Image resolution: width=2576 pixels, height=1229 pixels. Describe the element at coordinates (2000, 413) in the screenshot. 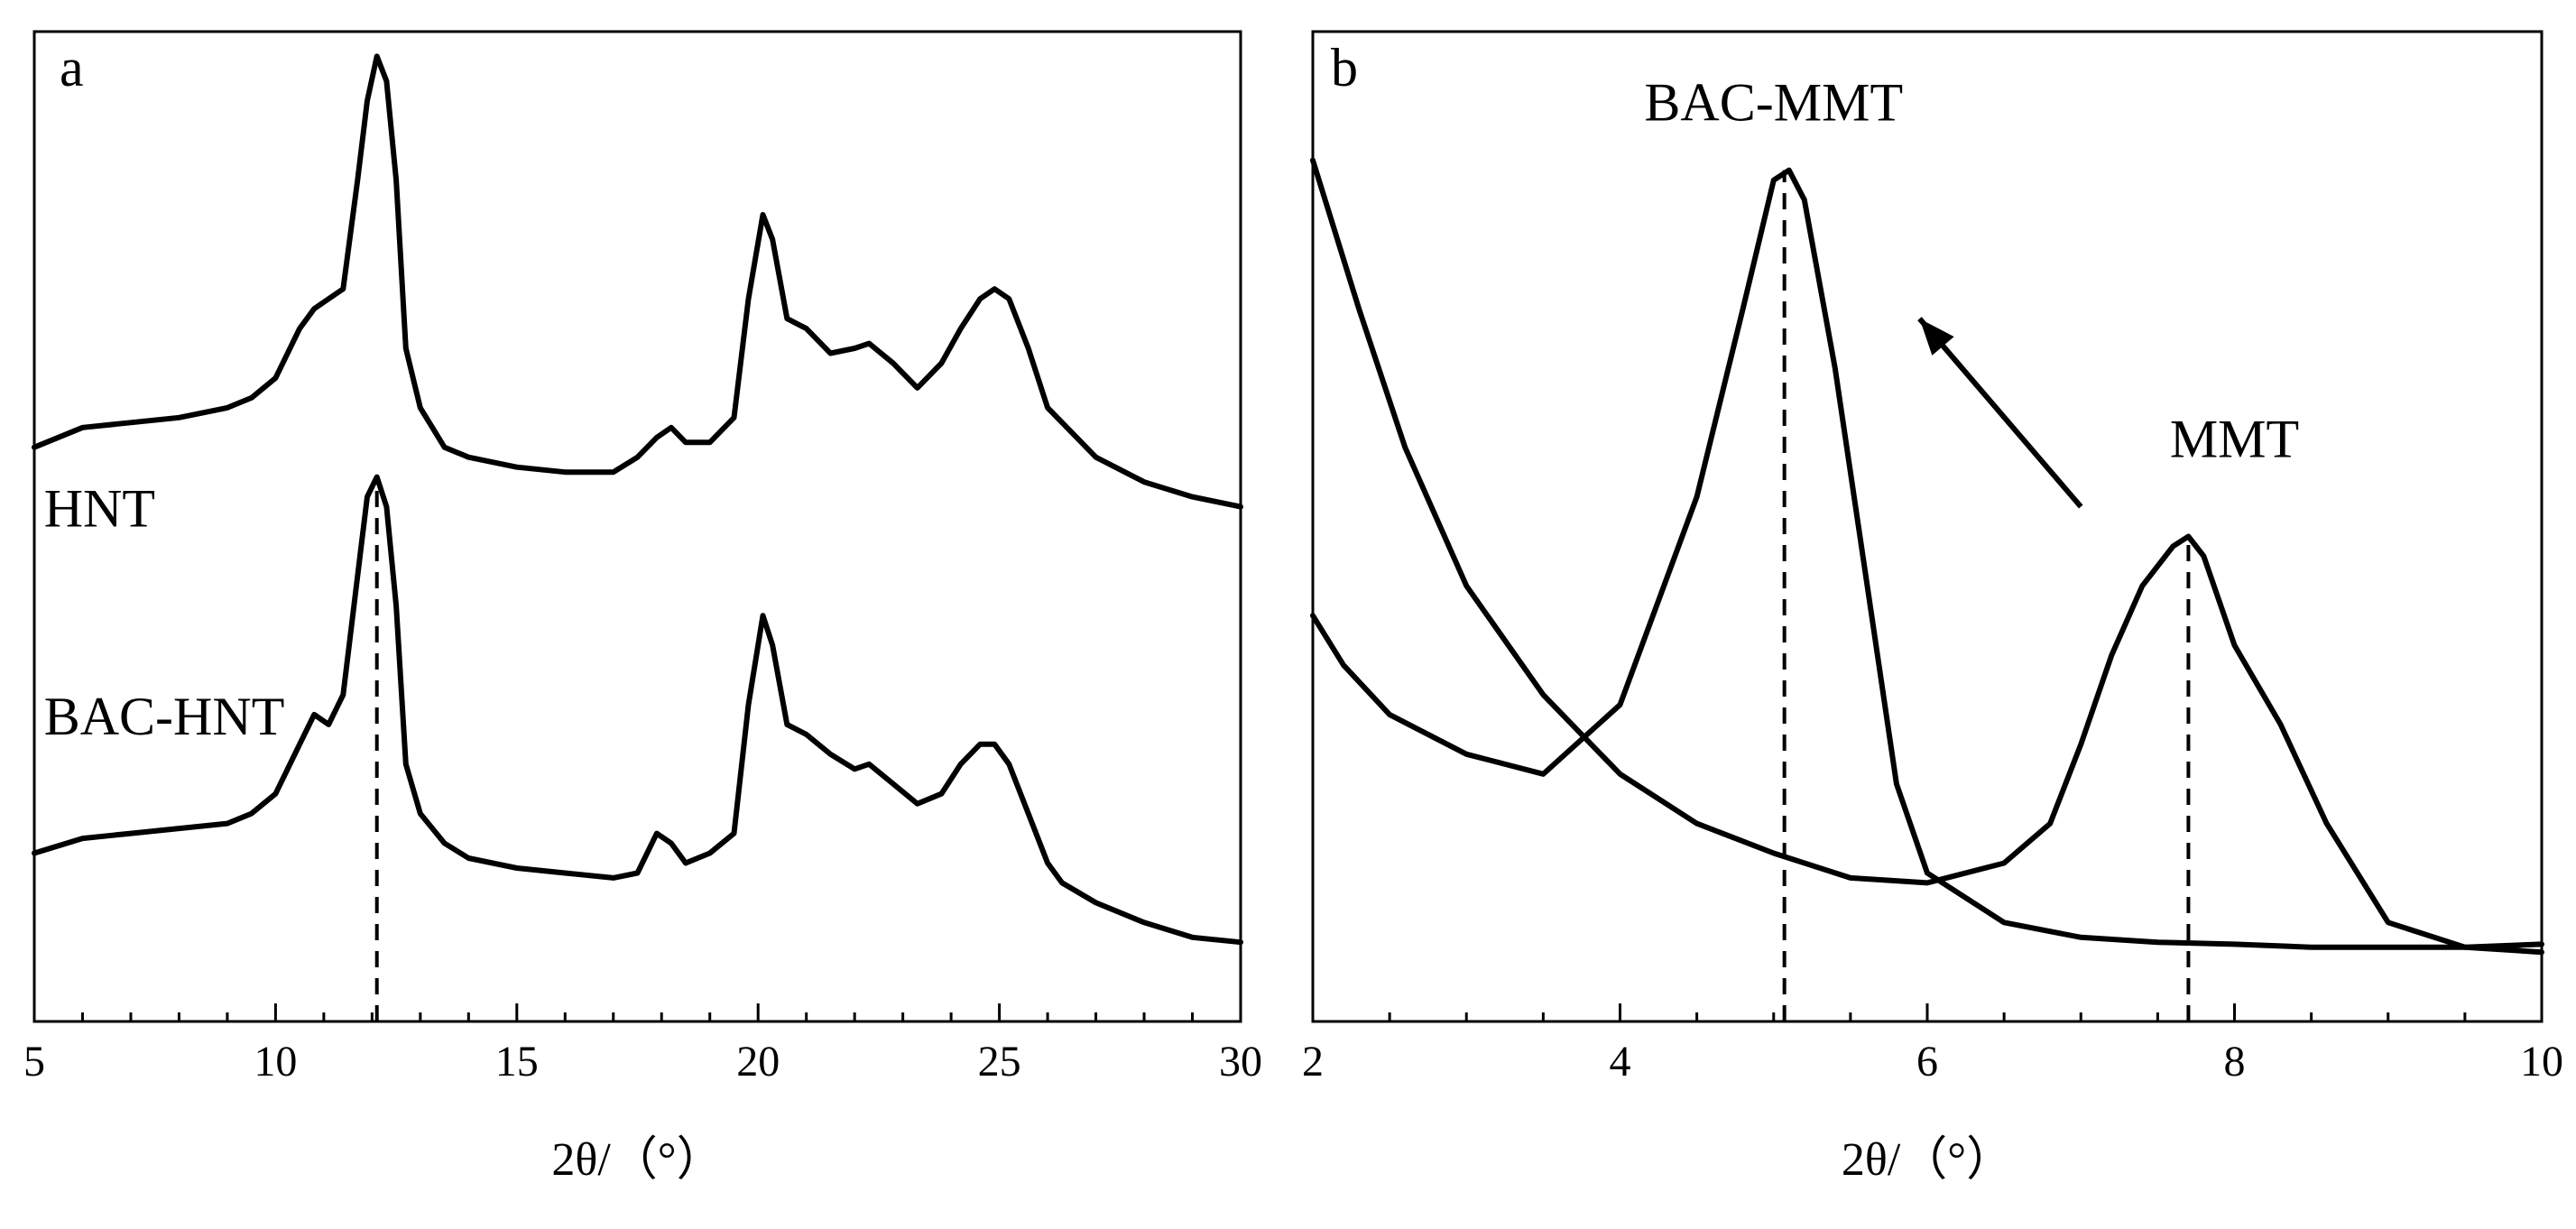

I see `shift-arrow-line` at that location.